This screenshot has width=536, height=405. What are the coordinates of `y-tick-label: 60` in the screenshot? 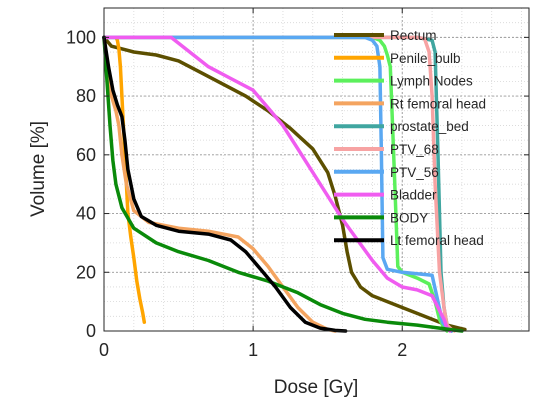 It's located at (86, 155).